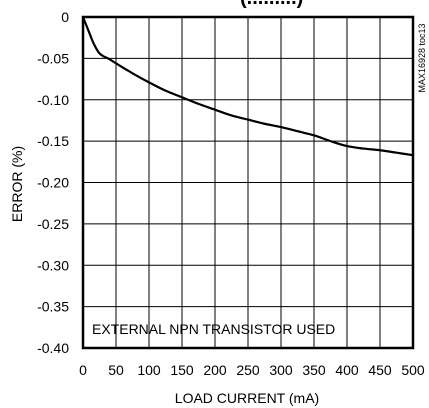 Image resolution: width=429 pixels, height=408 pixels. Describe the element at coordinates (53, 224) in the screenshot. I see `y-tick-label: -0.25` at that location.